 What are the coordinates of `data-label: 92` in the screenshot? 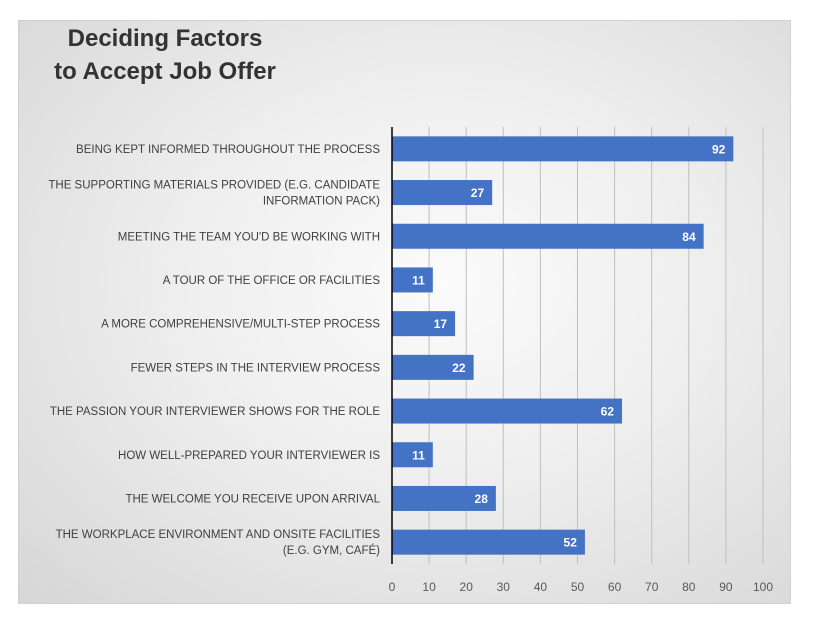 It's located at (719, 149).